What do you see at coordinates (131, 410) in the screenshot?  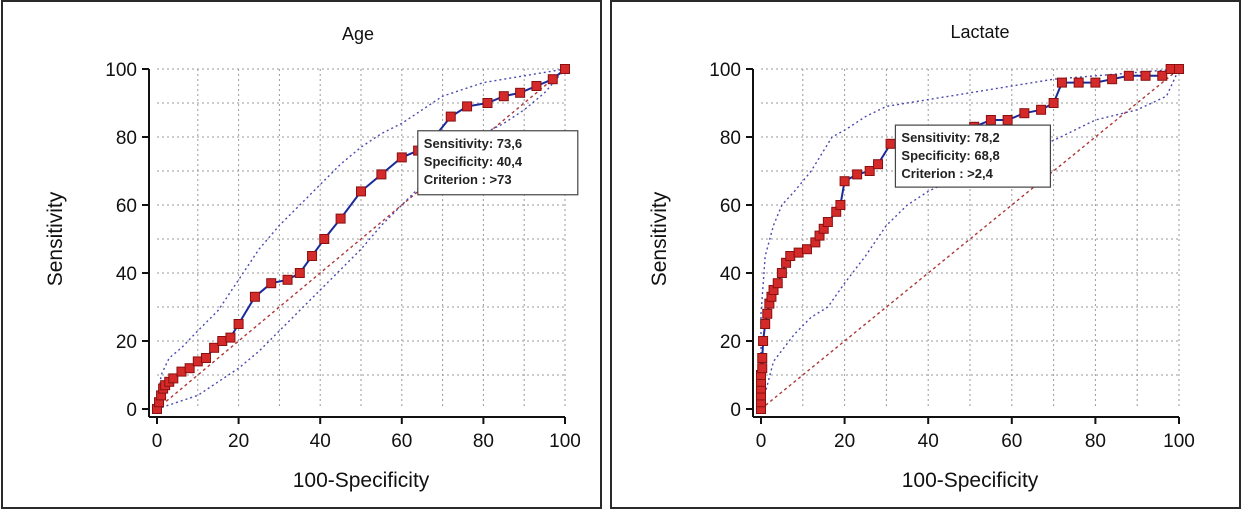 I see `y-tick-label: 0` at bounding box center [131, 410].